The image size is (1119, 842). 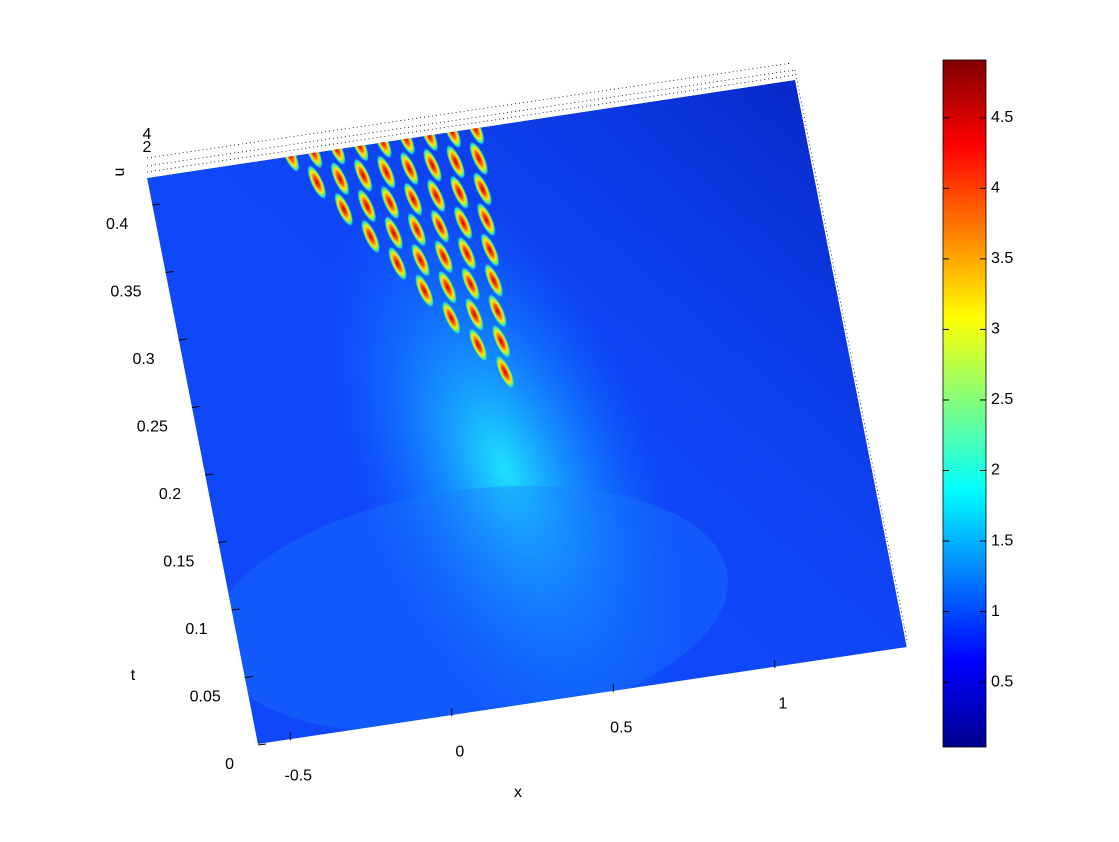 I want to click on x-axis-label: x, so click(x=518, y=792).